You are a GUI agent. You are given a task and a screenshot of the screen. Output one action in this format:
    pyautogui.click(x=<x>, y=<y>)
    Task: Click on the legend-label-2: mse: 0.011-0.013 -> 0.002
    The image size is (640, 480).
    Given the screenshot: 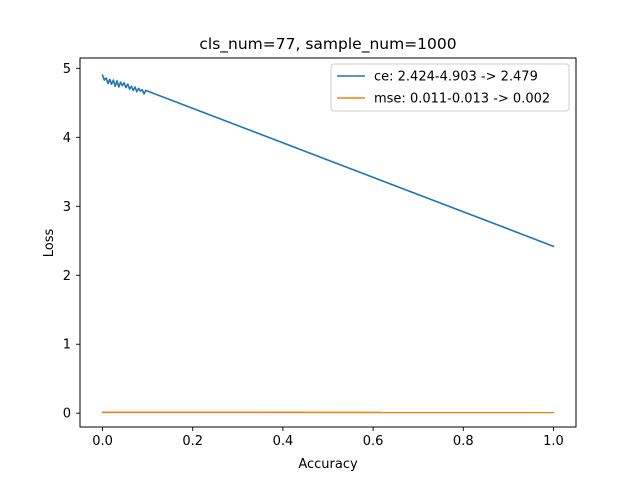 What is the action you would take?
    pyautogui.click(x=462, y=99)
    